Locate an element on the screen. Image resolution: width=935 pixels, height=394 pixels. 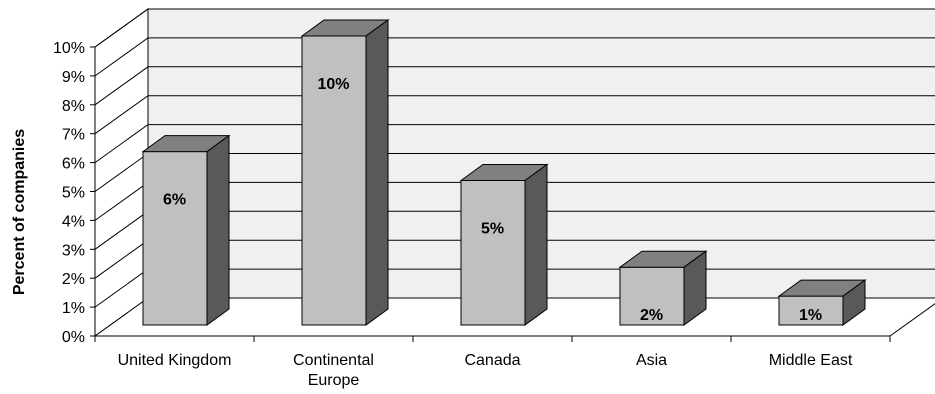
bar-2: 10% is located at coordinates (345, 172).